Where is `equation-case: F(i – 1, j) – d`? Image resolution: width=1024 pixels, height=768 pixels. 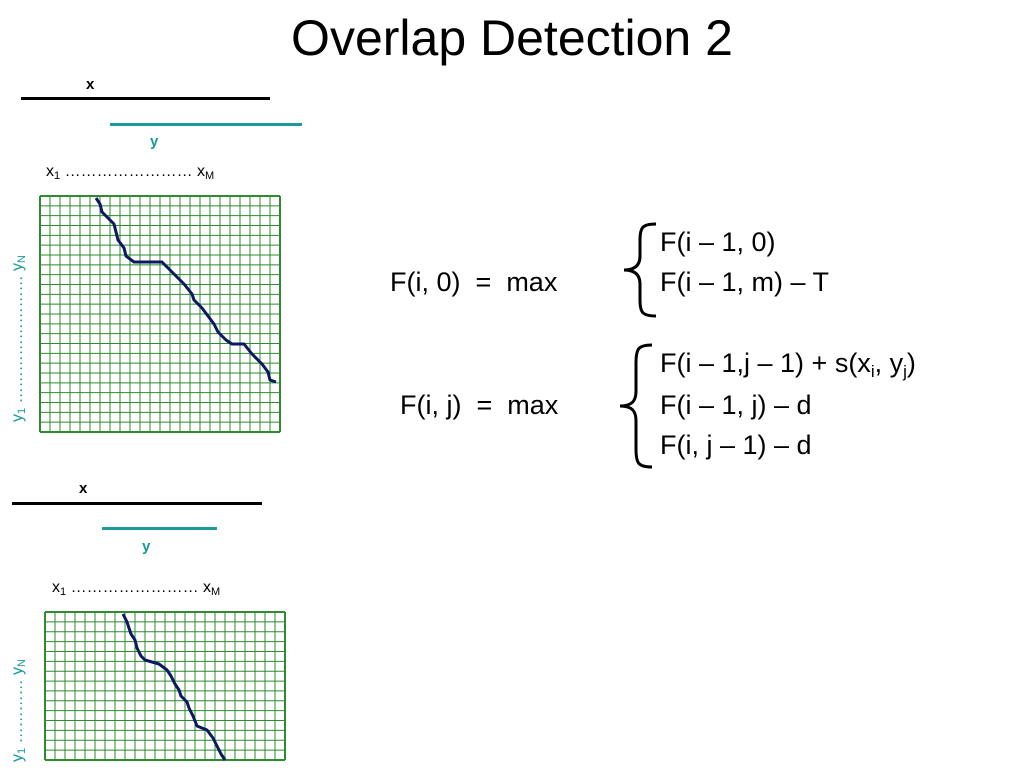
equation-case: F(i – 1, j) – d is located at coordinates (736, 405).